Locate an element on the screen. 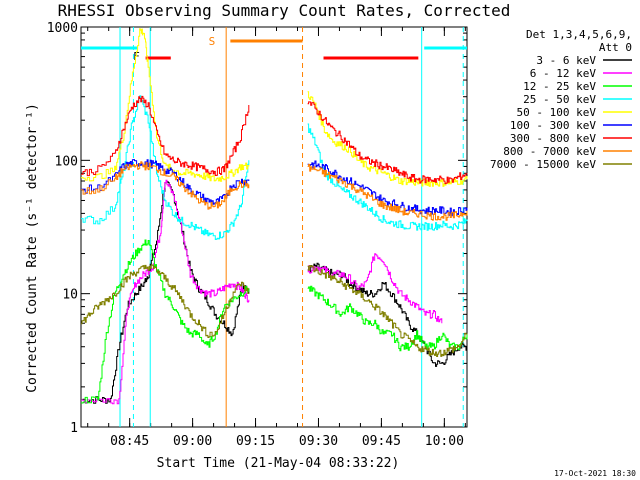 This screenshot has width=640, height=480. legend-entry-label: 100 - 300 keV is located at coordinates (553, 125).